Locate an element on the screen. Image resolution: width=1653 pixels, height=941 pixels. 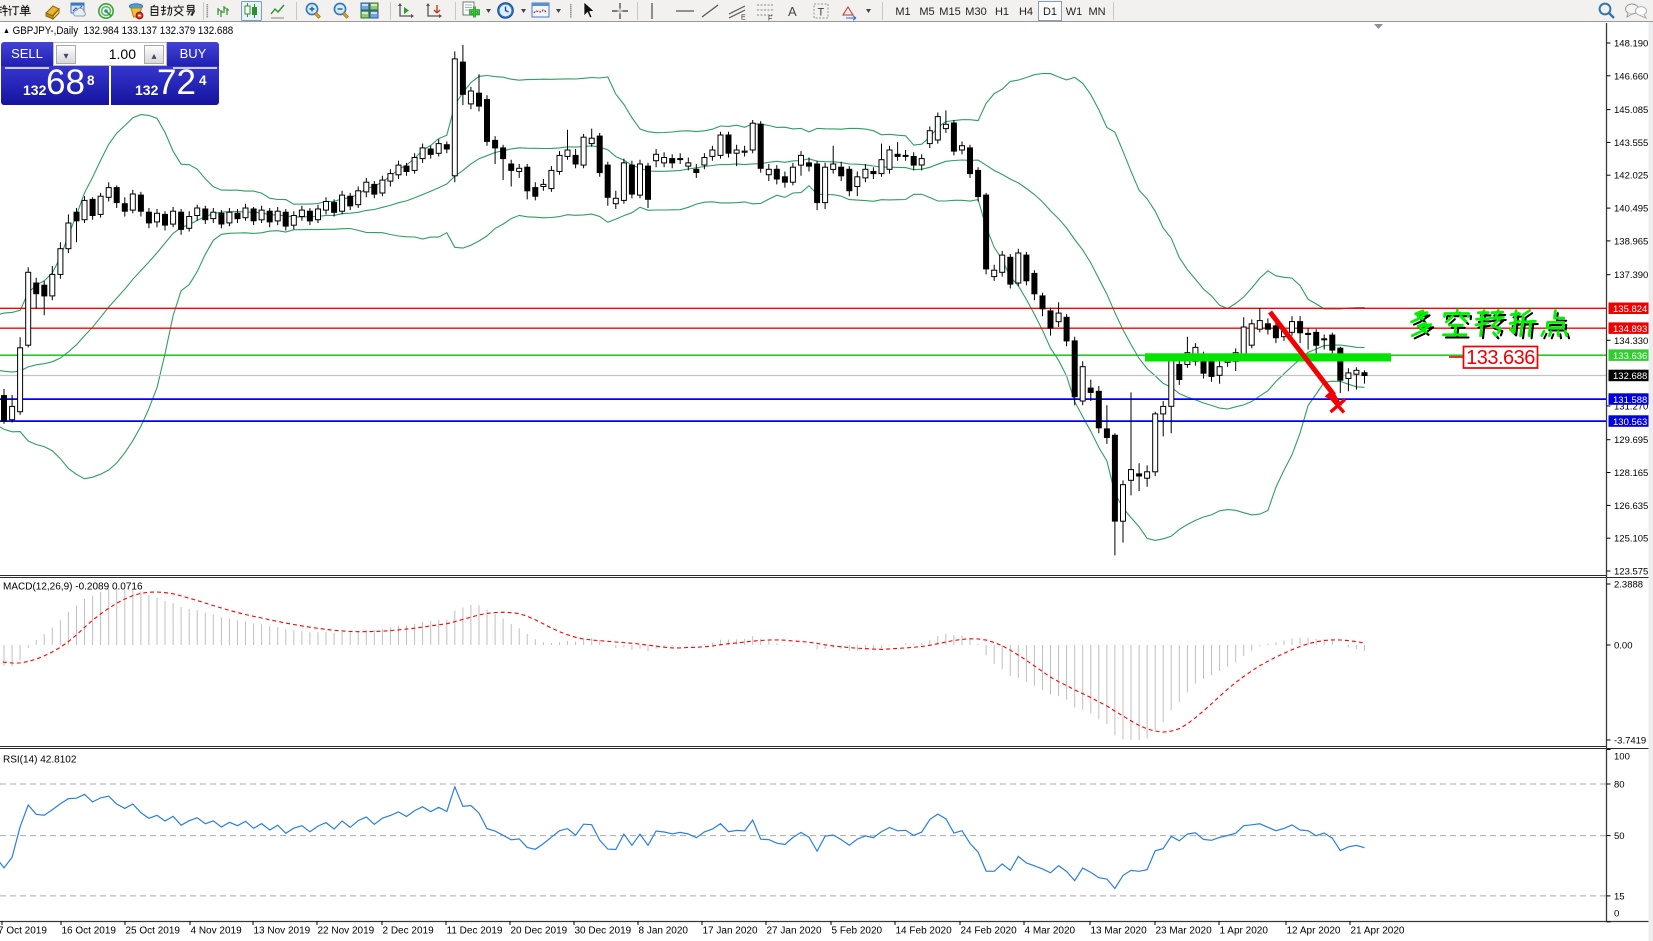
svg-text: 7 Oct 2019 is located at coordinates (23, 931).